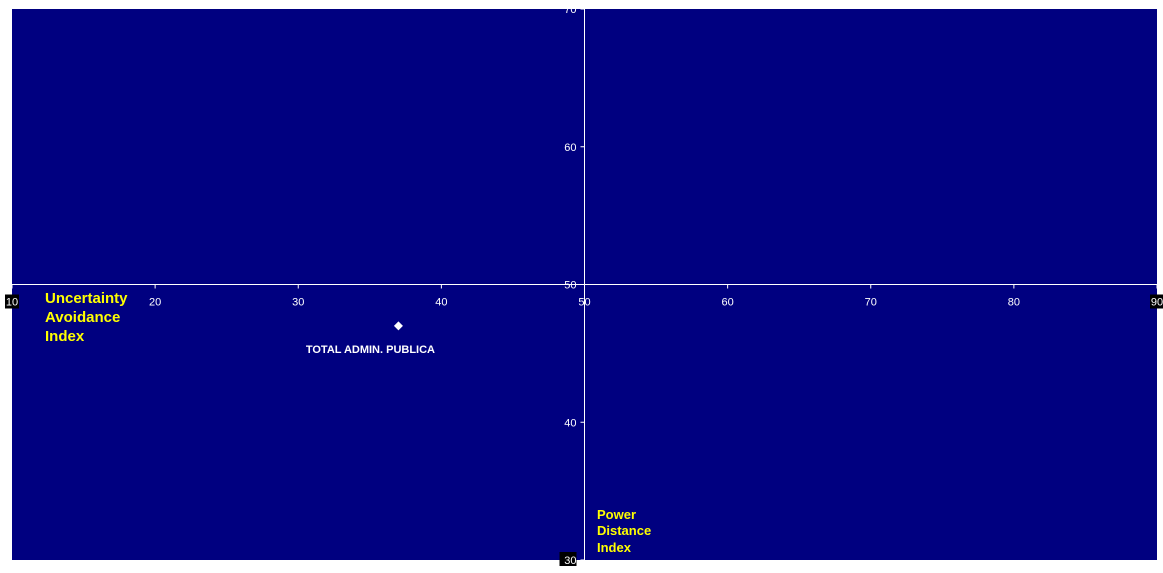  What do you see at coordinates (570, 423) in the screenshot?
I see `y-tick-label: 40` at bounding box center [570, 423].